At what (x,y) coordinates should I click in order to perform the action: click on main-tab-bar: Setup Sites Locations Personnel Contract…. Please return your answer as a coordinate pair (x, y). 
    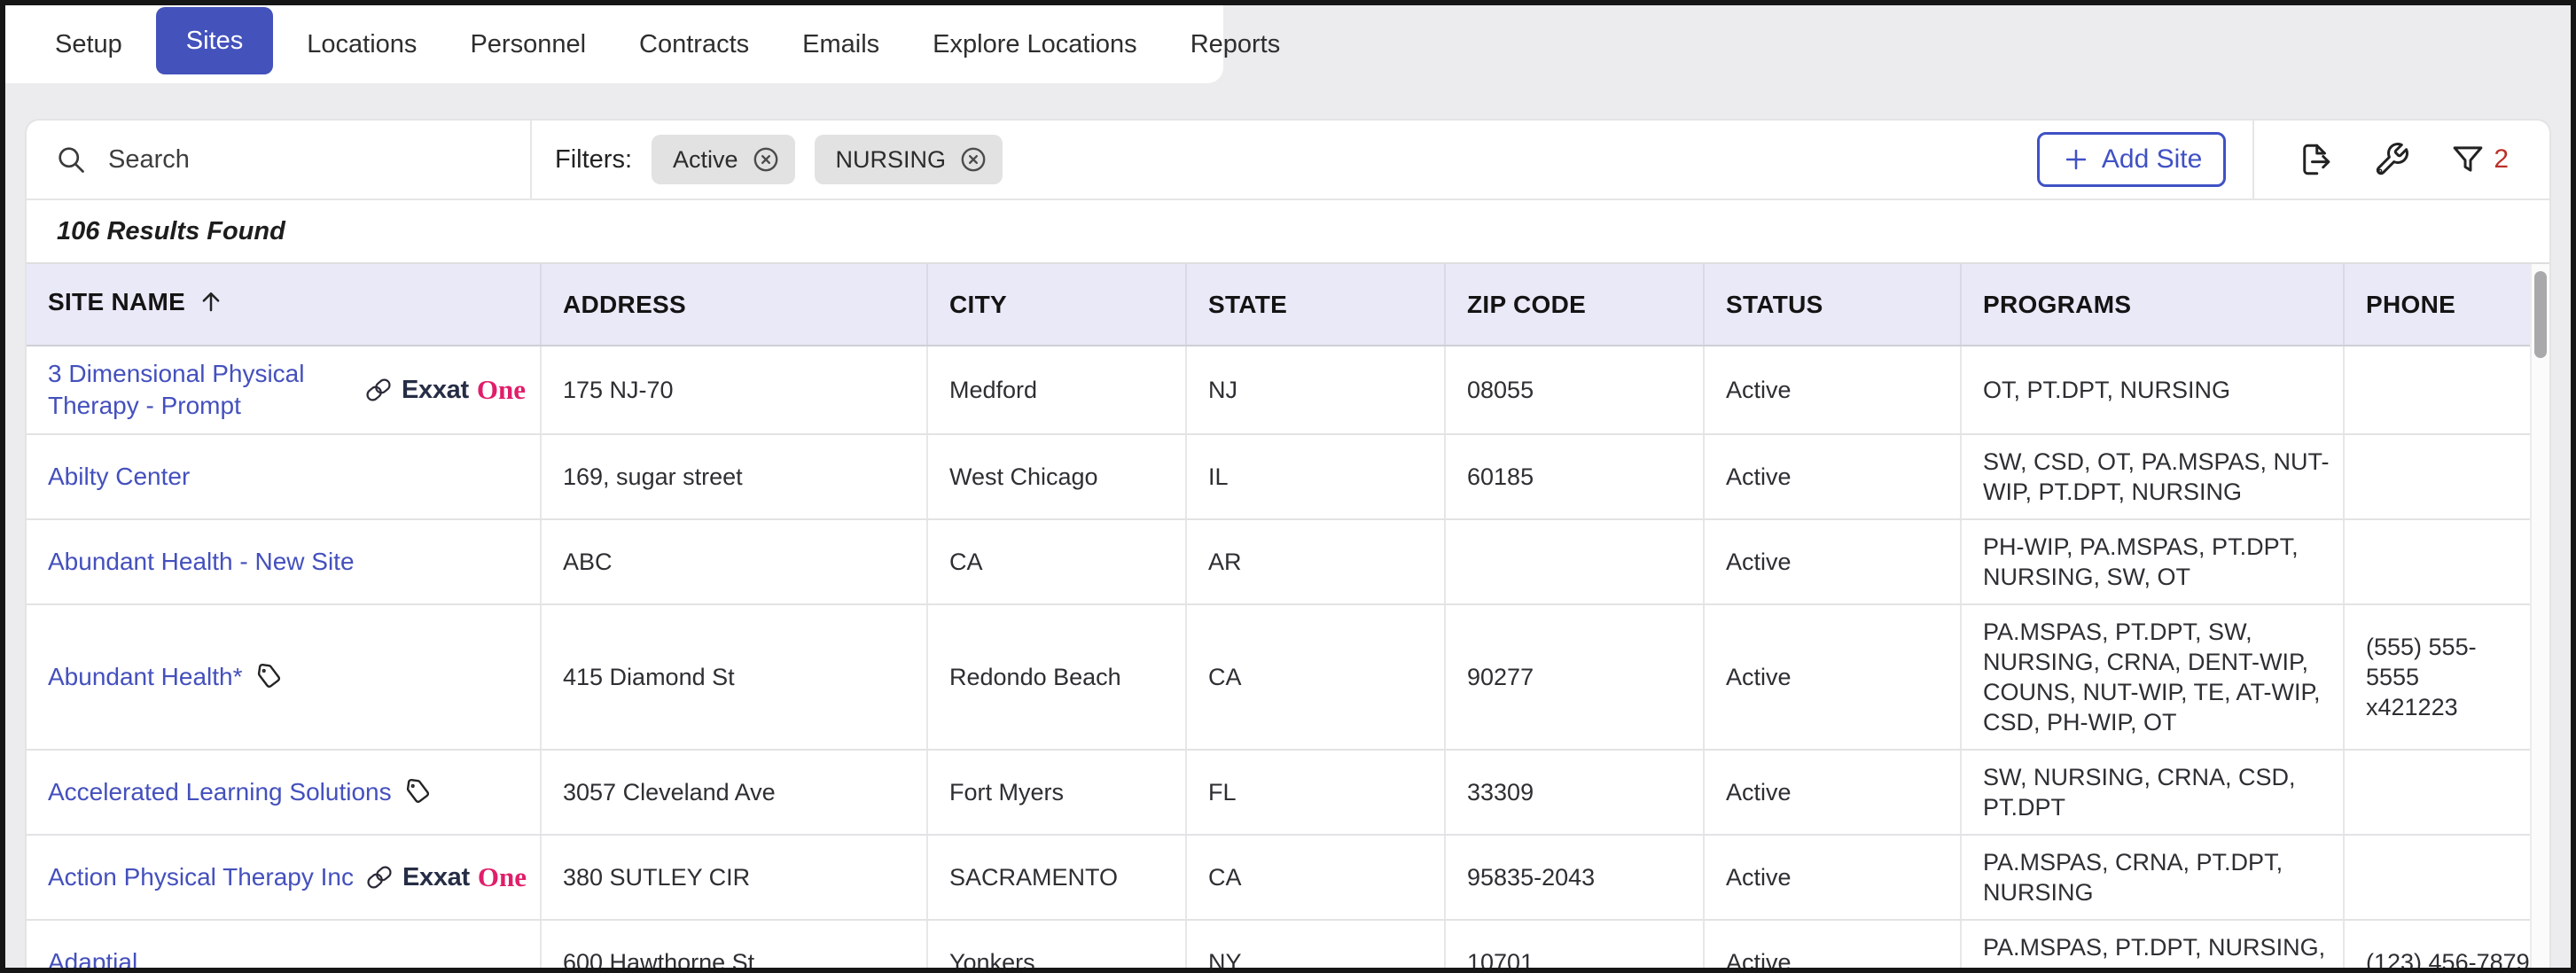
    Looking at the image, I should click on (642, 44).